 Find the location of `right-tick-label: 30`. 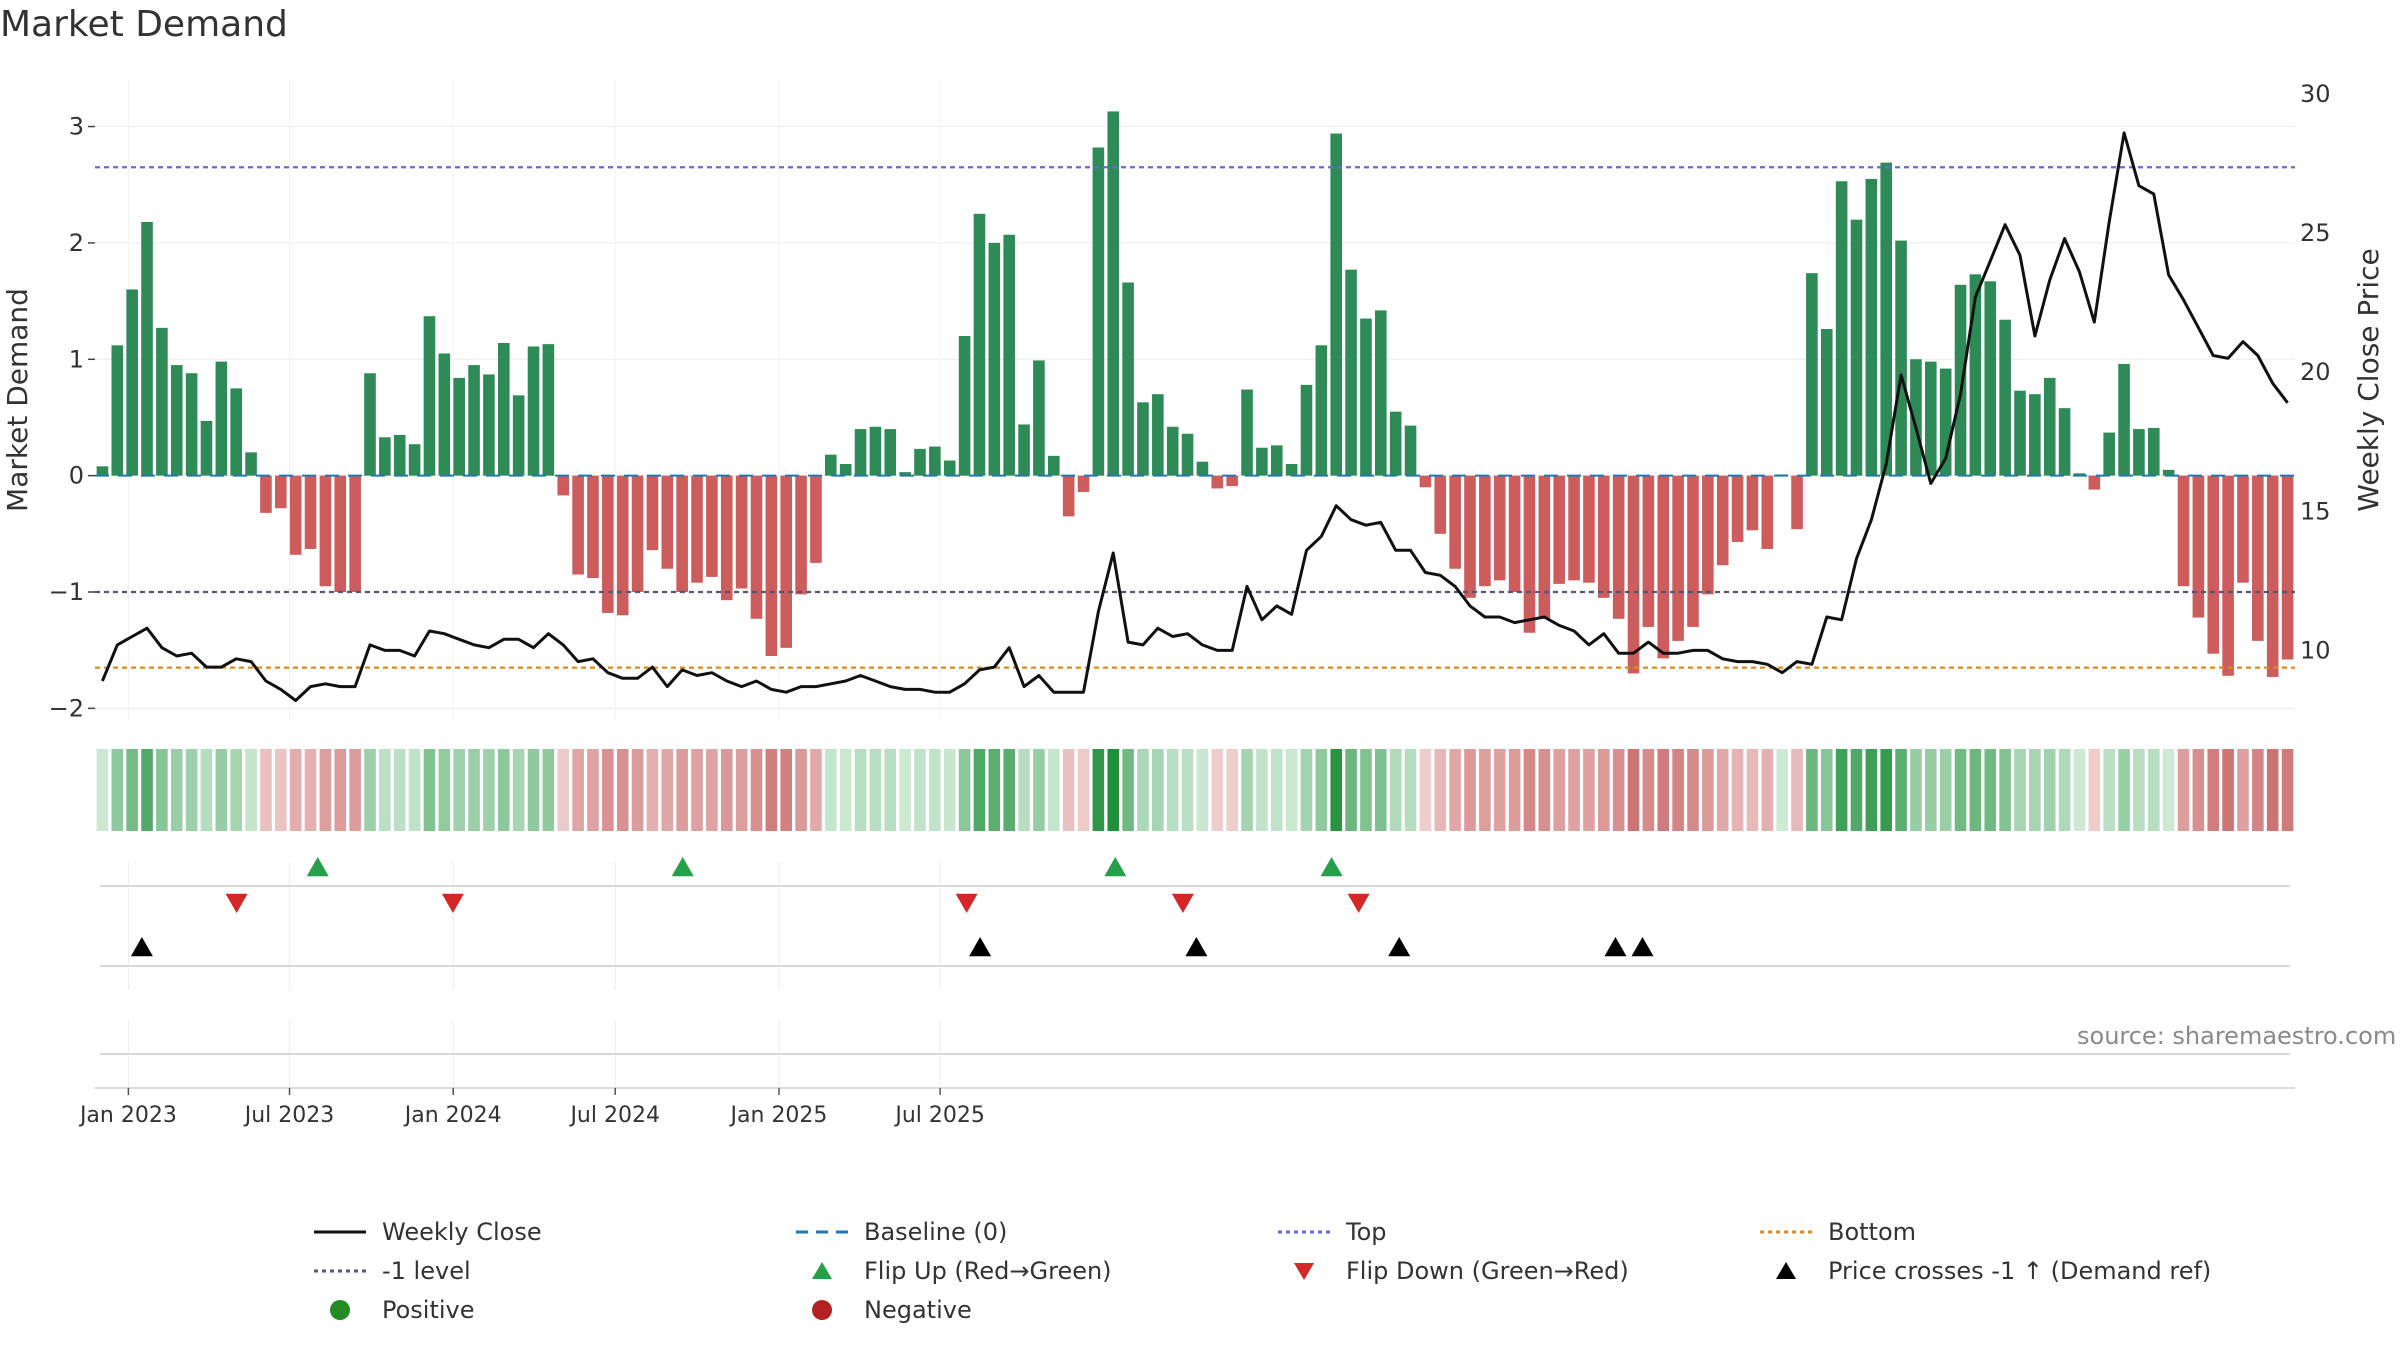

right-tick-label: 30 is located at coordinates (2315, 94).